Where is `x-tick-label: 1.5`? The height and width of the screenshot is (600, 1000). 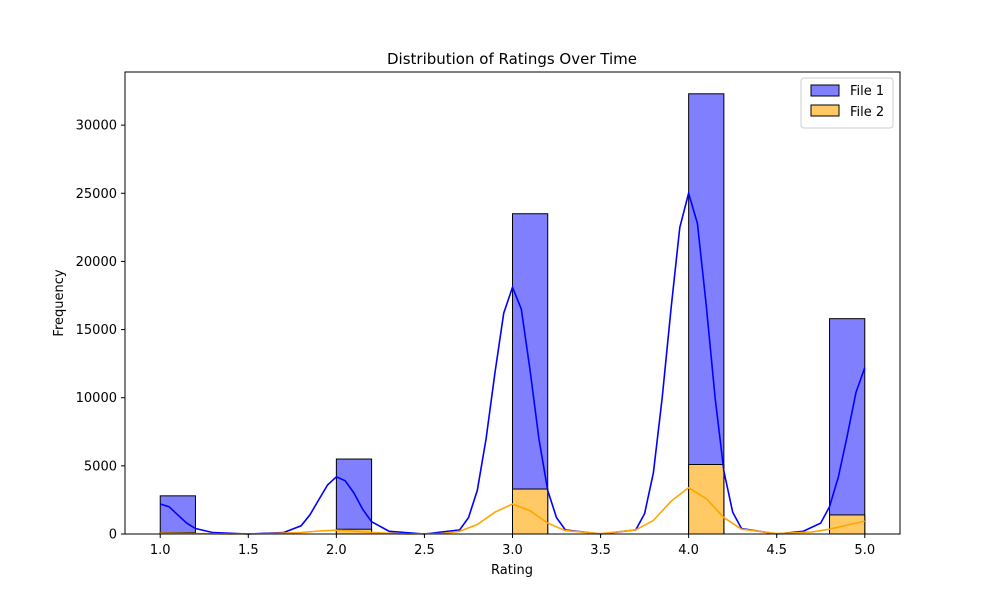 x-tick-label: 1.5 is located at coordinates (248, 550).